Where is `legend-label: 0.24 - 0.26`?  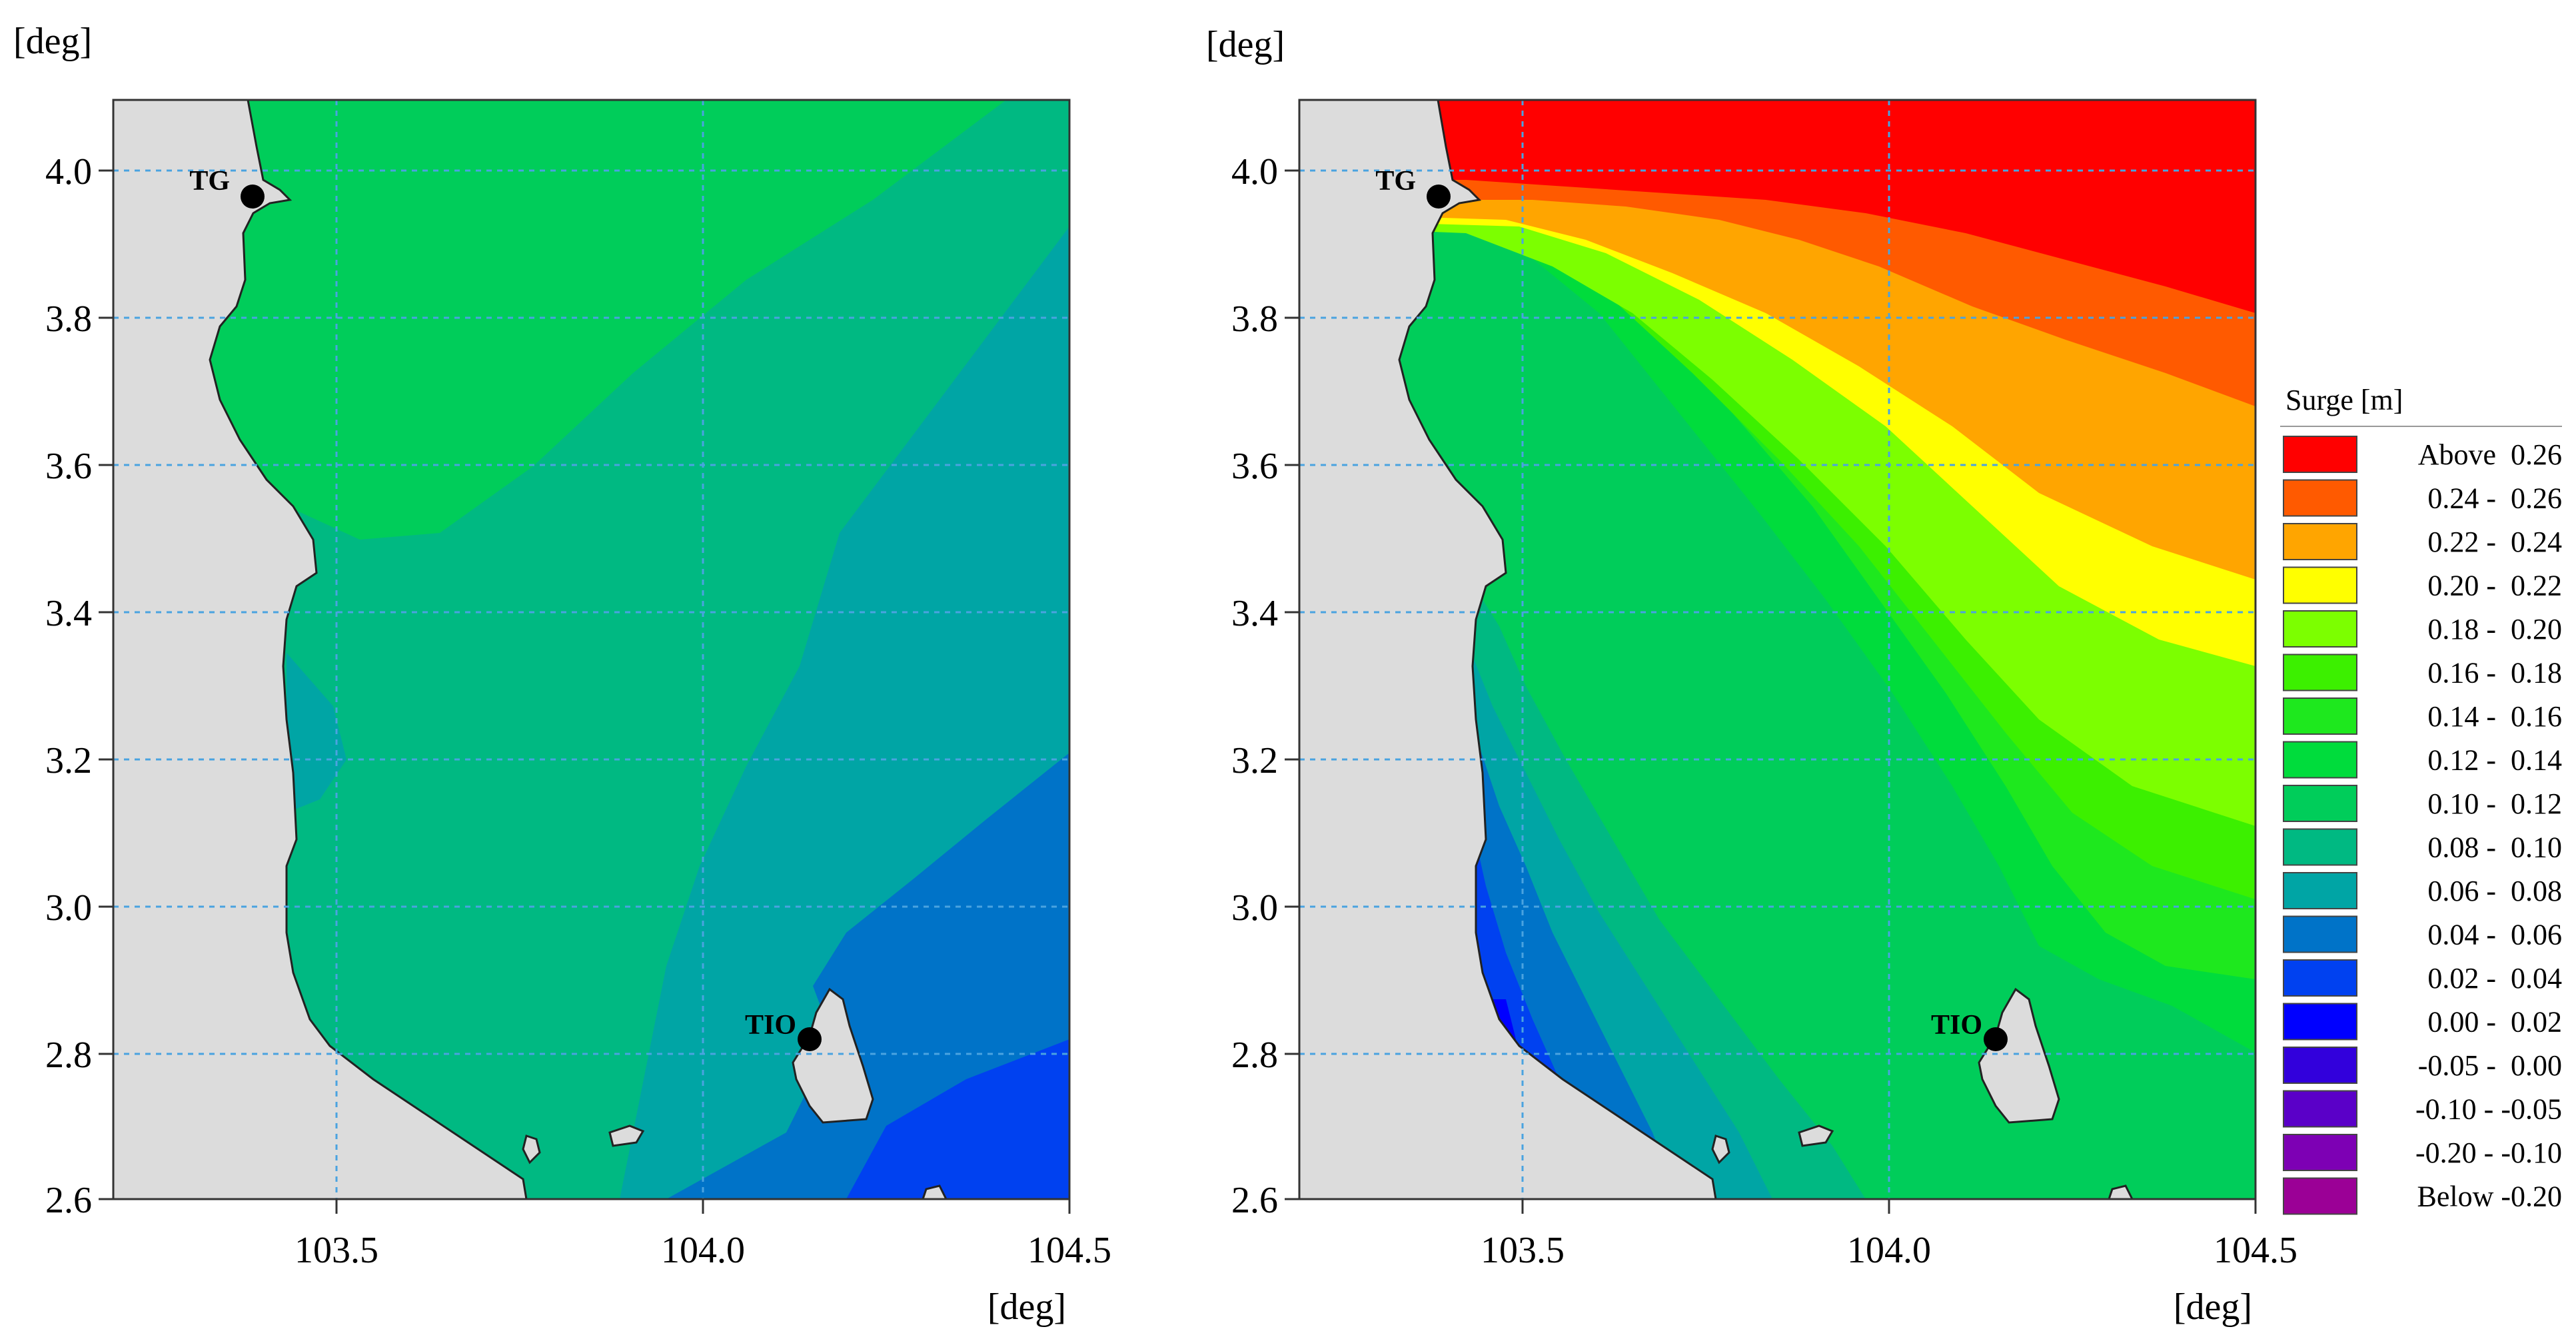
legend-label: 0.24 - 0.26 is located at coordinates (2495, 498).